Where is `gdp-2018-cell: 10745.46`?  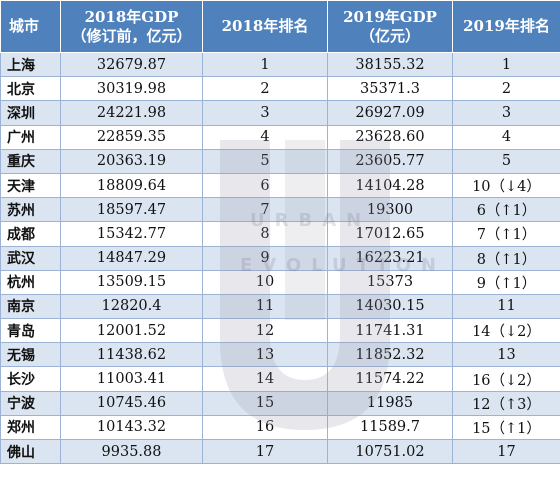
gdp-2018-cell: 10745.46 is located at coordinates (131, 403).